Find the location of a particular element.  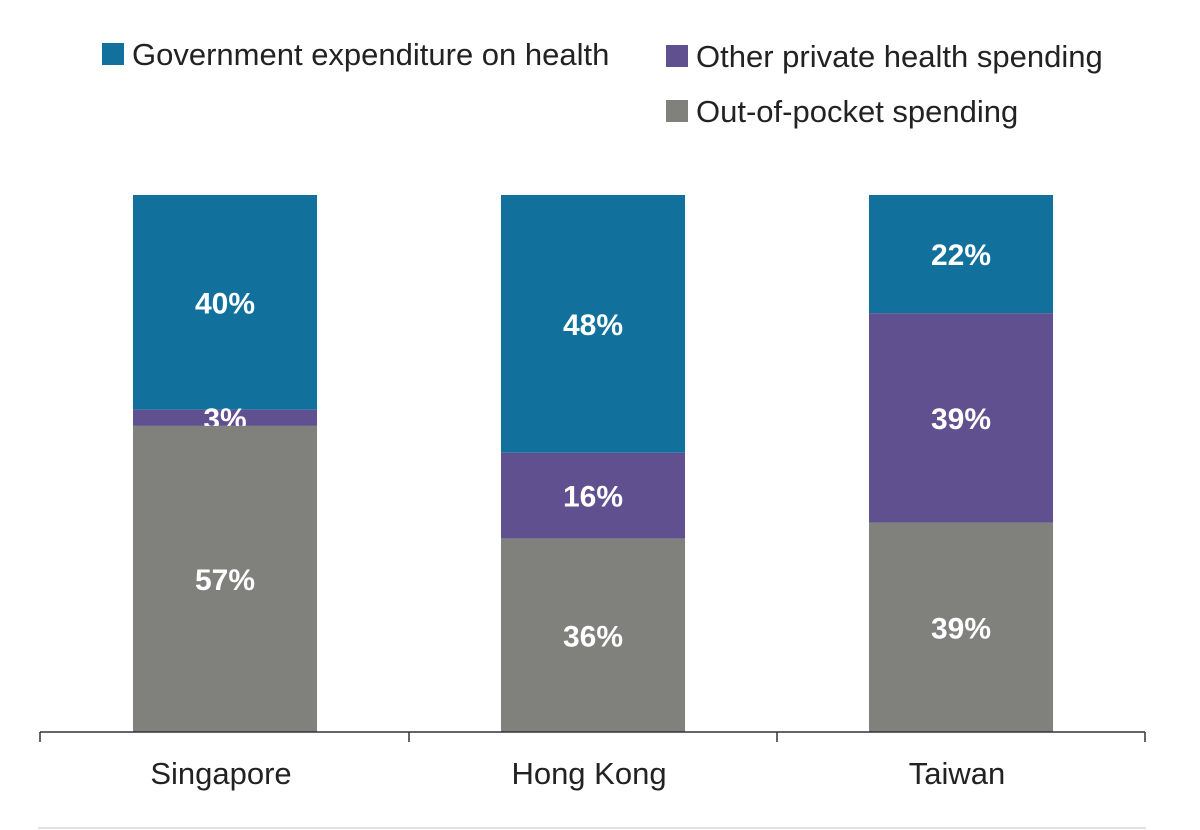

bar-segment-hong-kong-other-private-health-spending is located at coordinates (593, 495).